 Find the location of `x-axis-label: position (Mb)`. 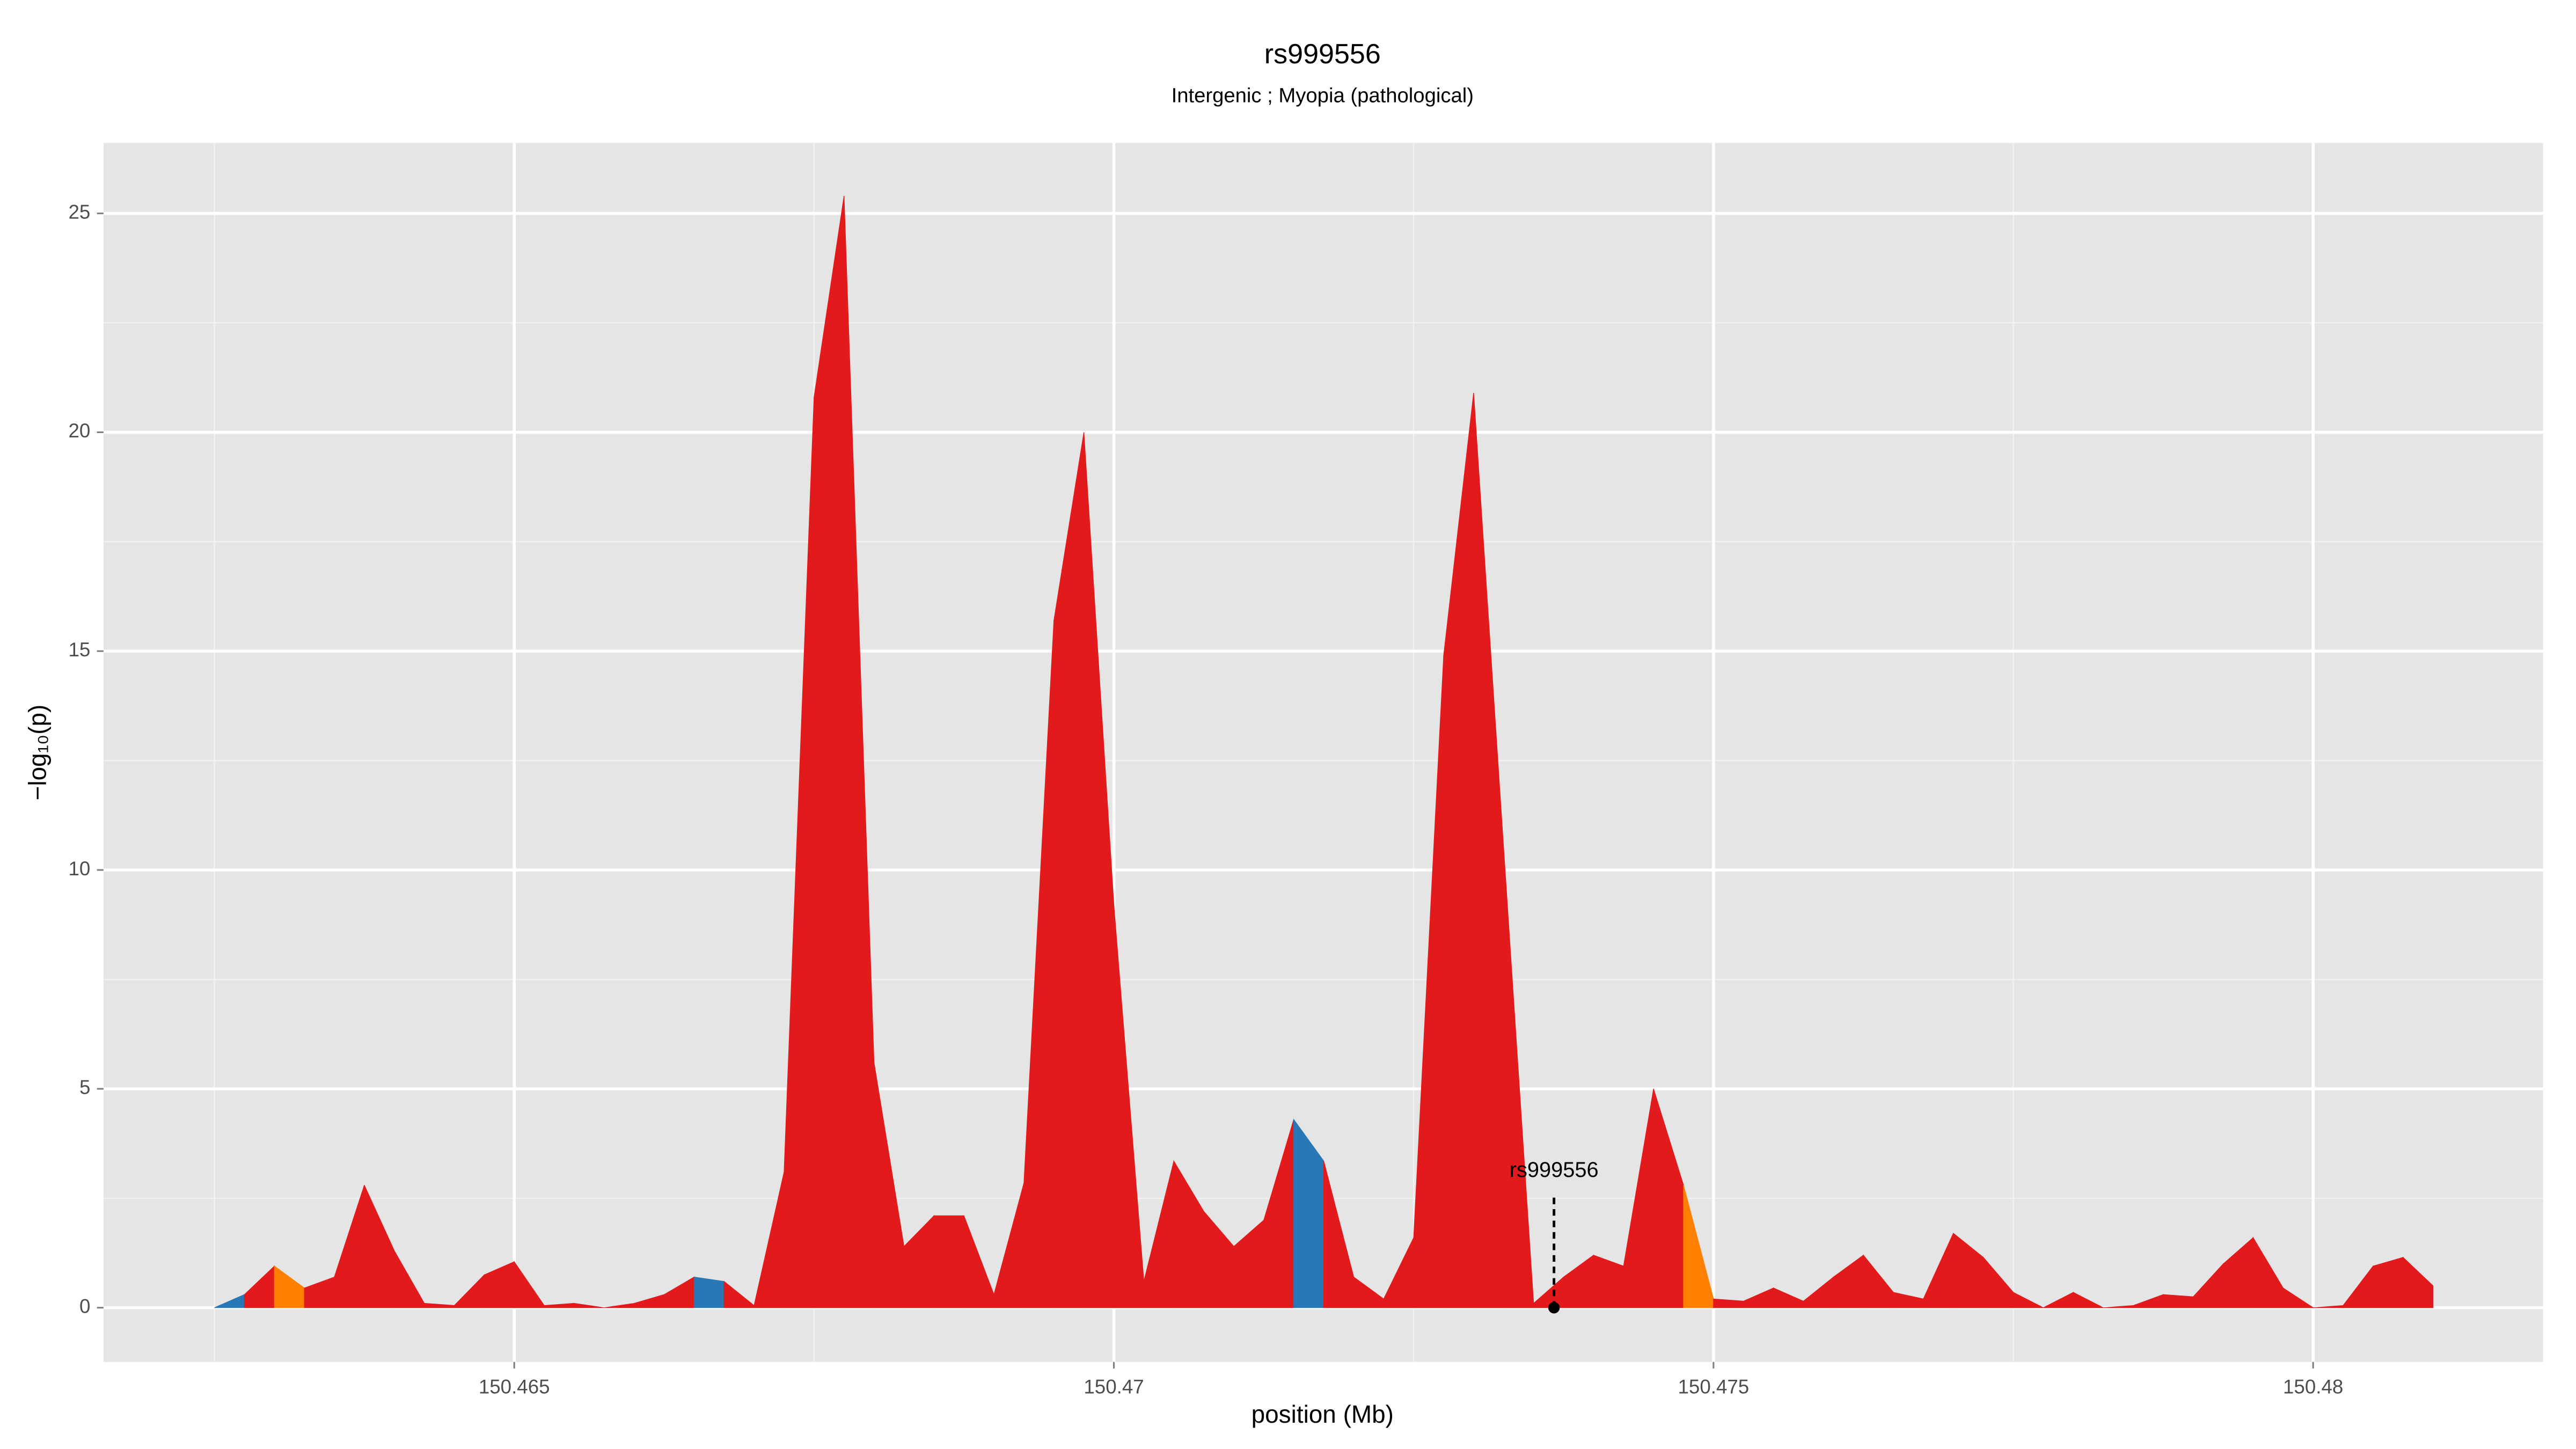

x-axis-label: position (Mb) is located at coordinates (1323, 1414).